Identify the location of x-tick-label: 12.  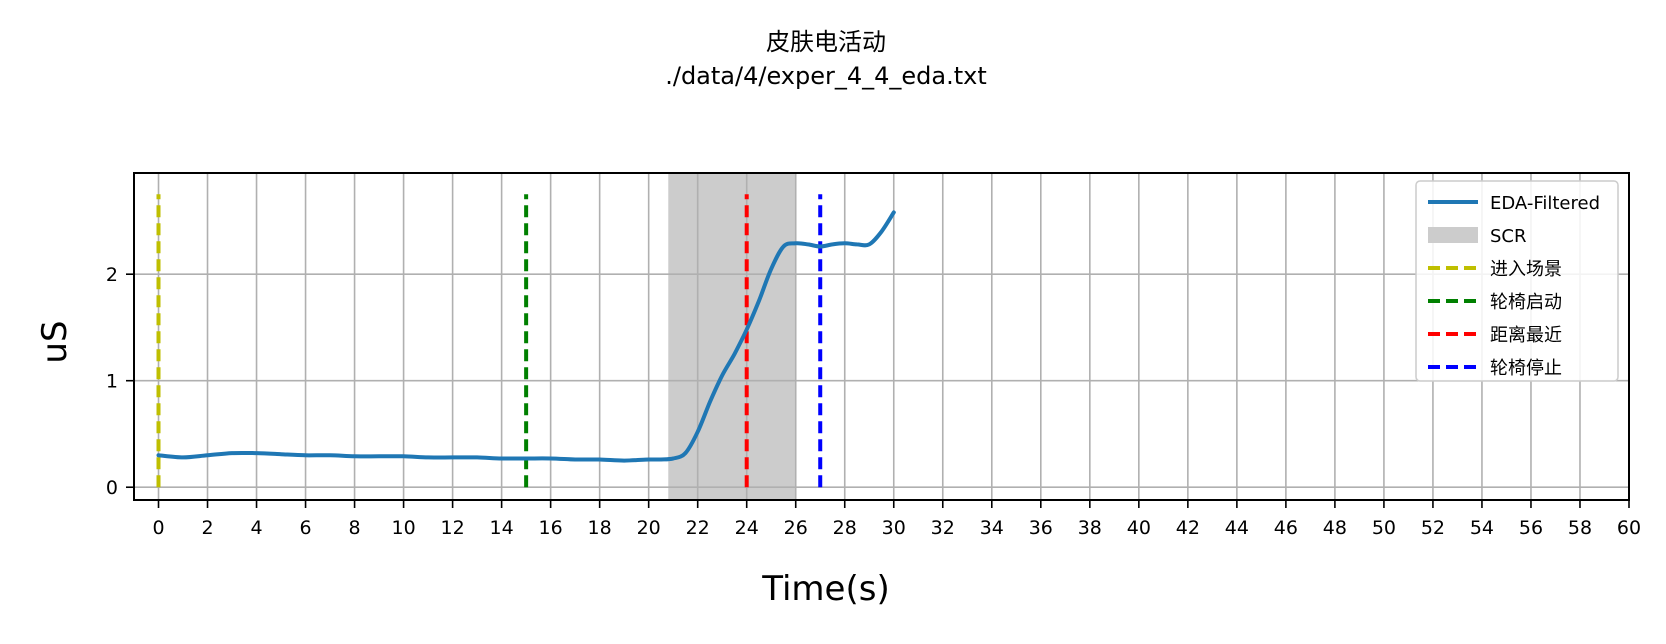
(453, 528).